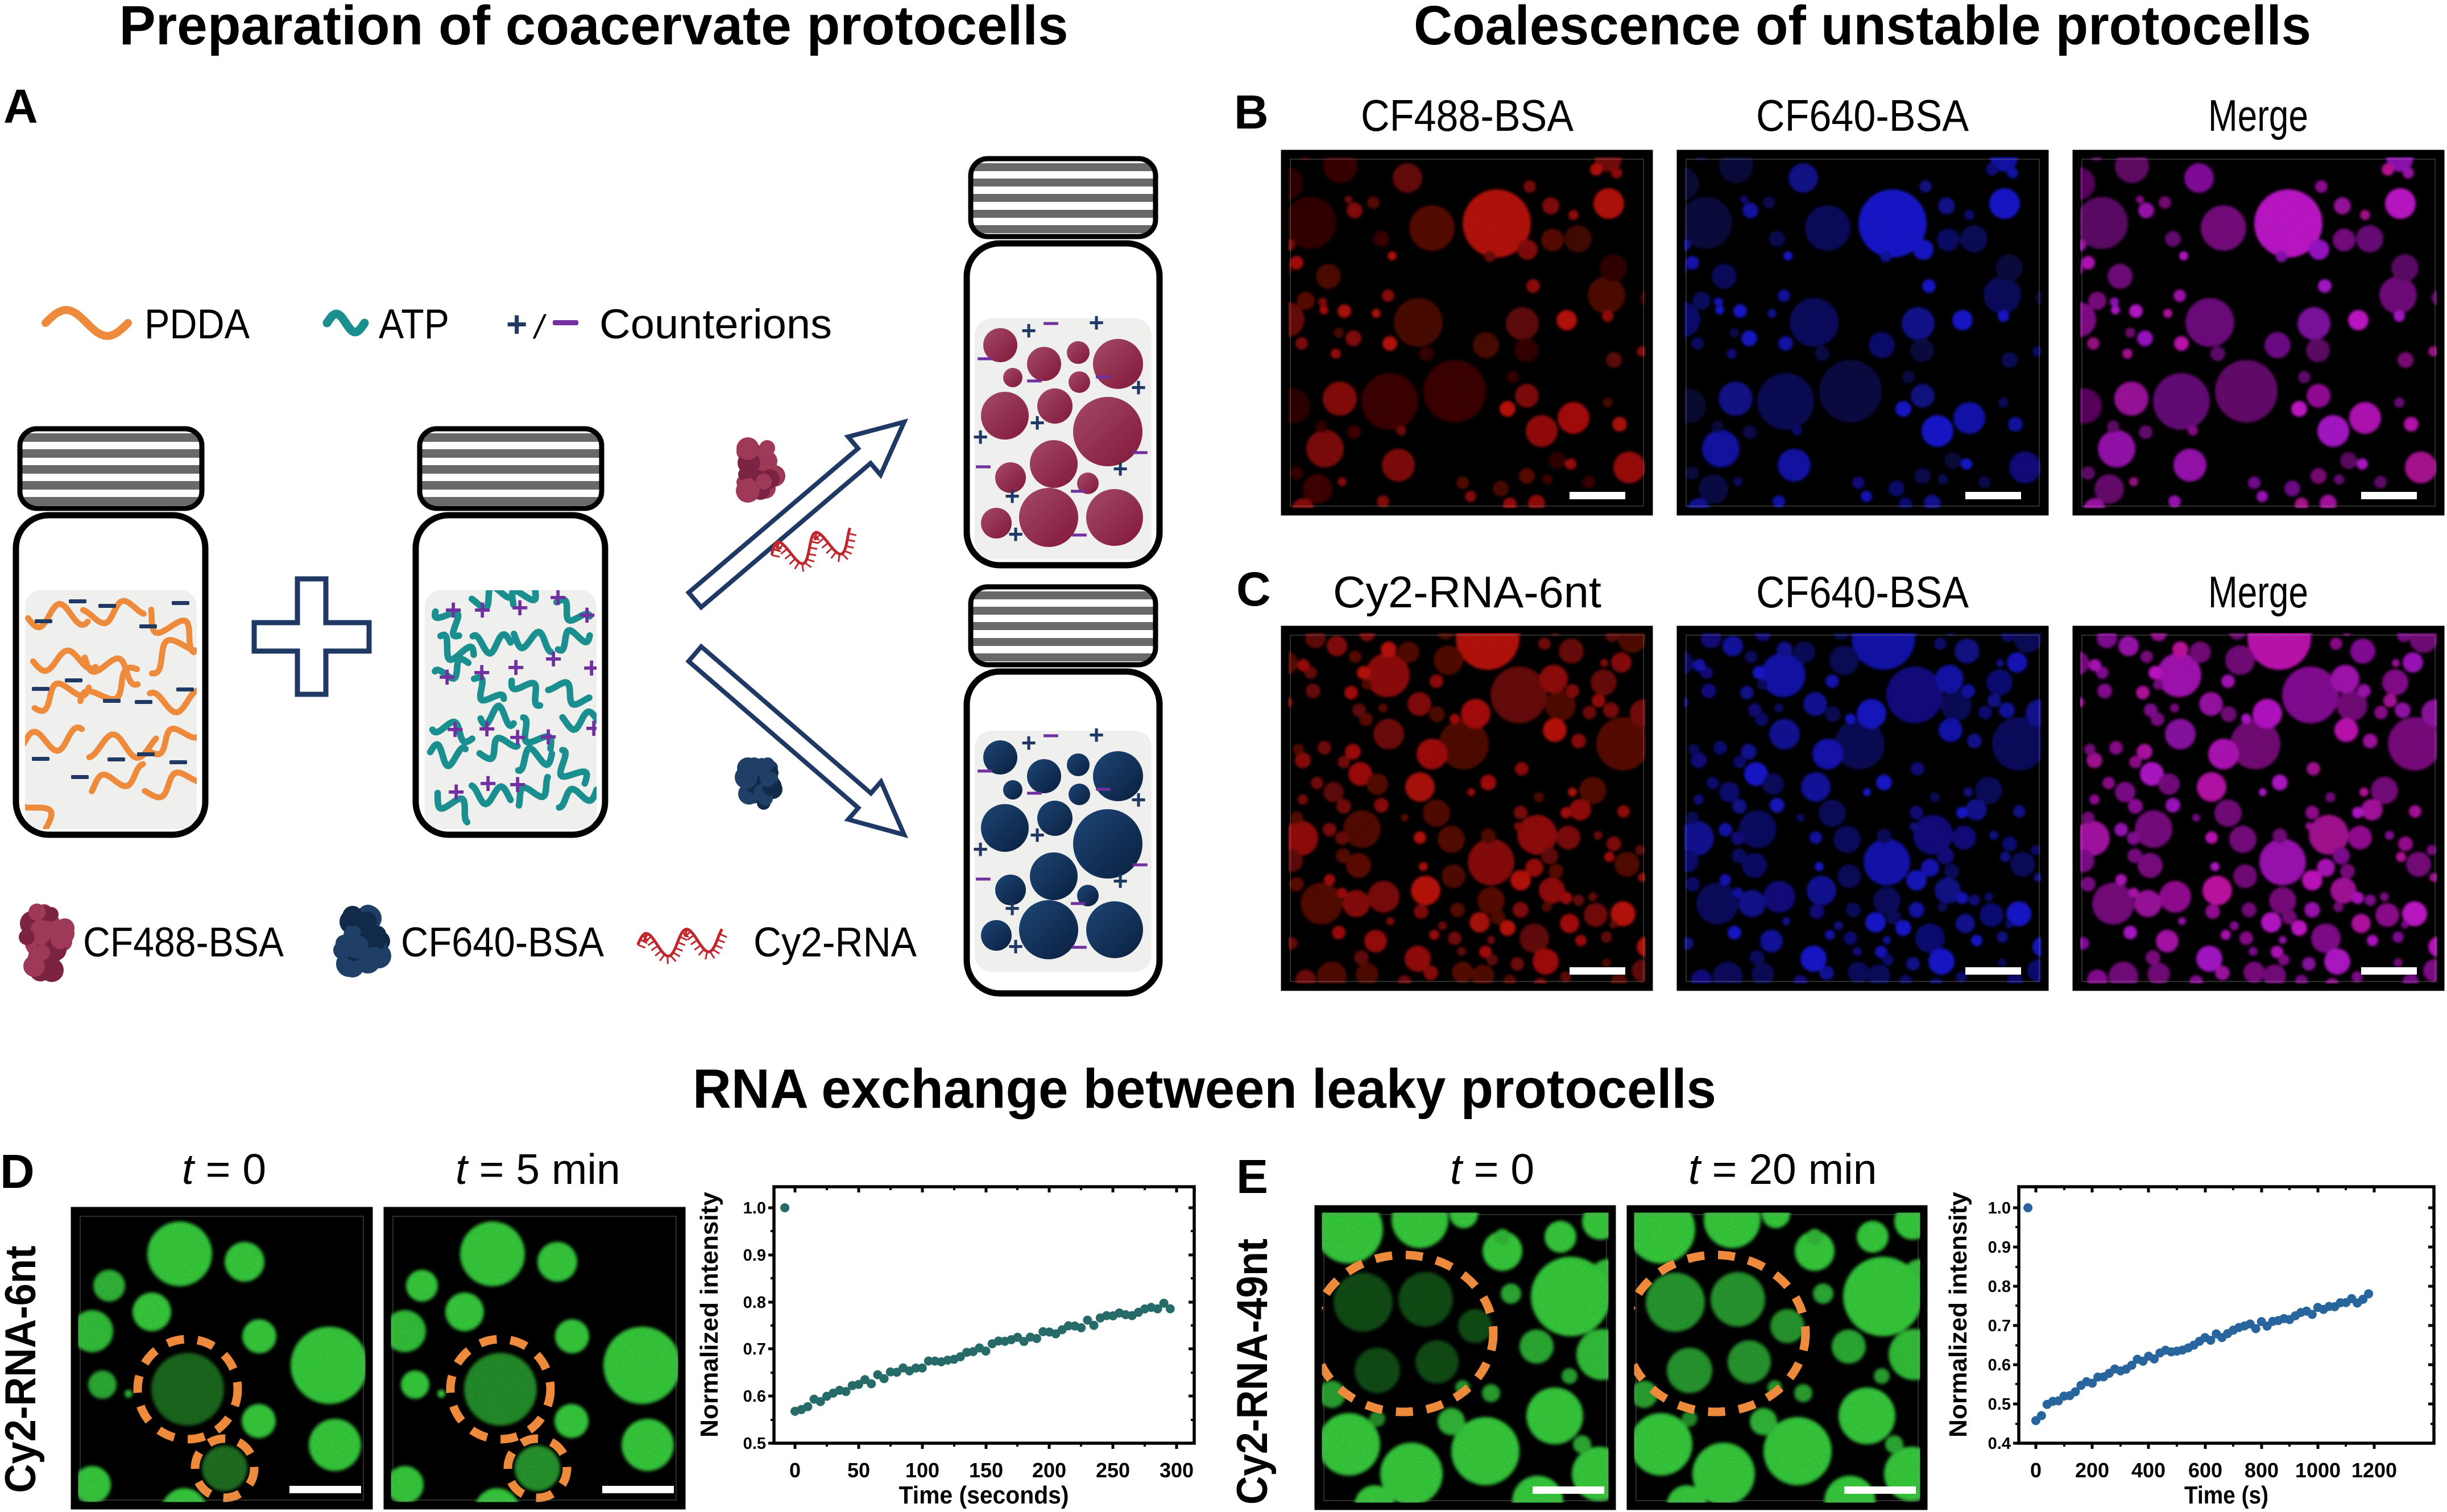 The height and width of the screenshot is (1512, 2447). I want to click on svg-text: Cy2-RNA, so click(835, 942).